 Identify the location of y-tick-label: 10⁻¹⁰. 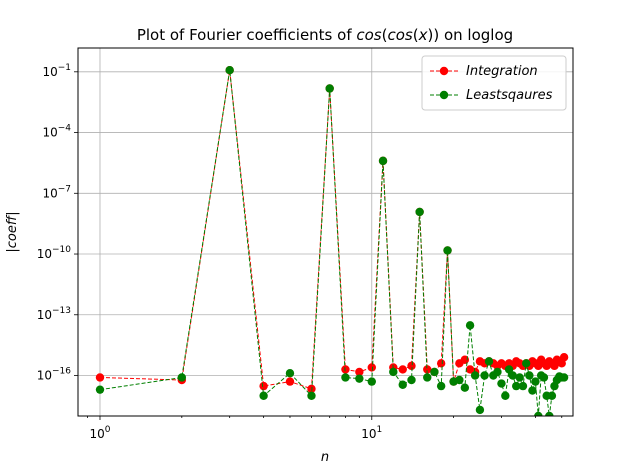
(54, 253).